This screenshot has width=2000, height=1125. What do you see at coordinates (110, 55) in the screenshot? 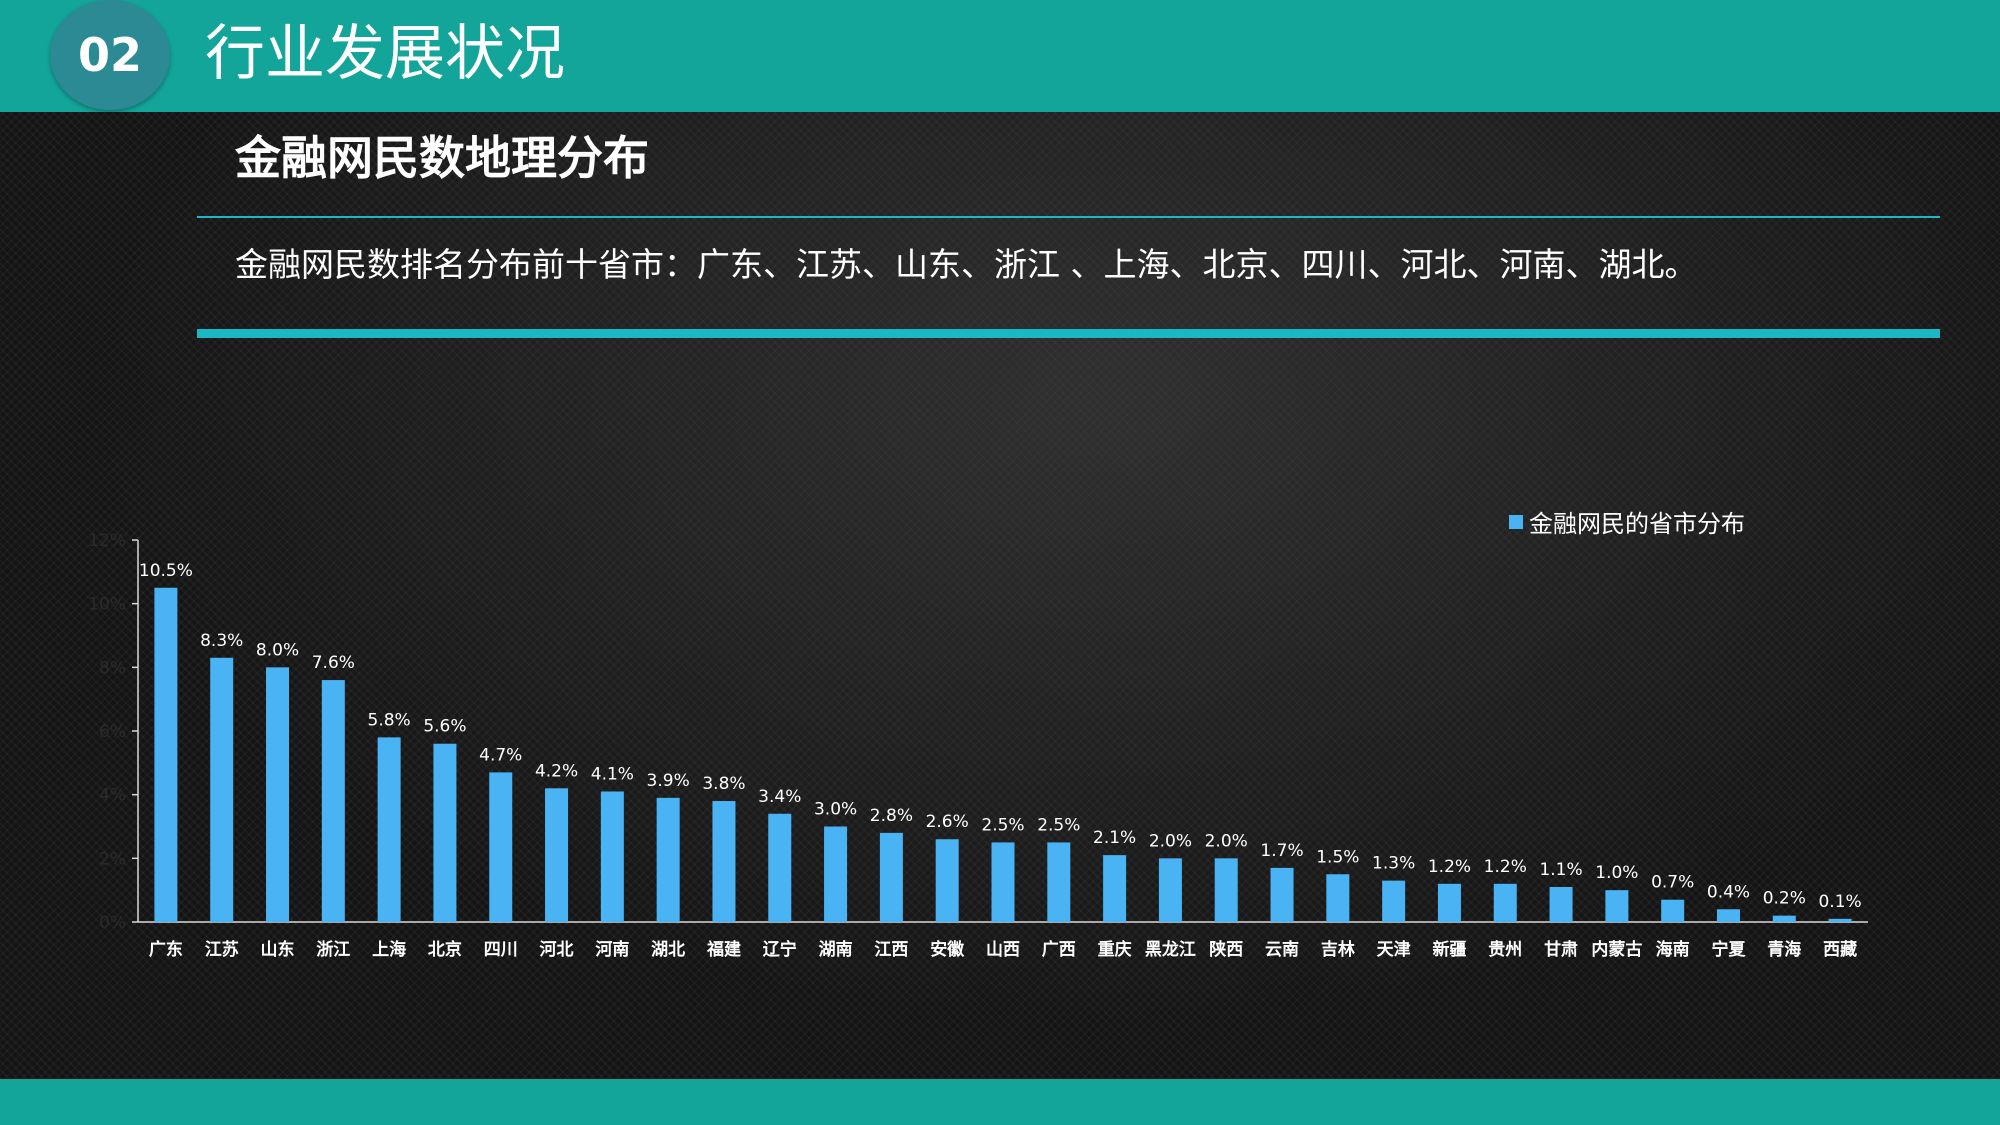
I see `section-number-badge: 02` at bounding box center [110, 55].